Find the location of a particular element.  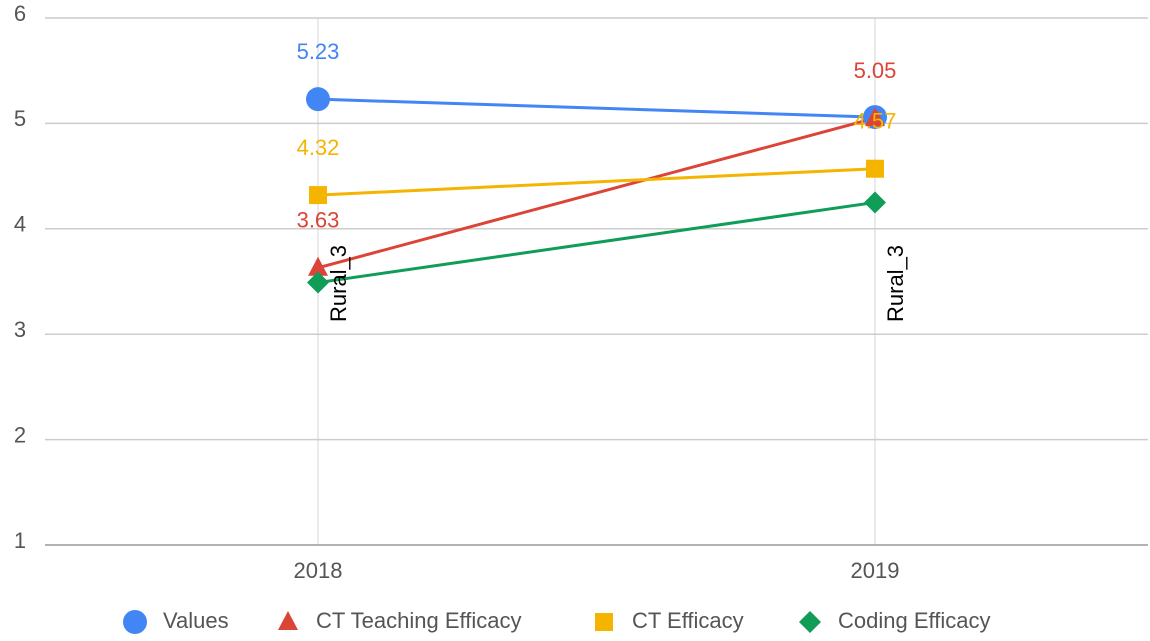

y-tick-label: 5 is located at coordinates (20, 118).